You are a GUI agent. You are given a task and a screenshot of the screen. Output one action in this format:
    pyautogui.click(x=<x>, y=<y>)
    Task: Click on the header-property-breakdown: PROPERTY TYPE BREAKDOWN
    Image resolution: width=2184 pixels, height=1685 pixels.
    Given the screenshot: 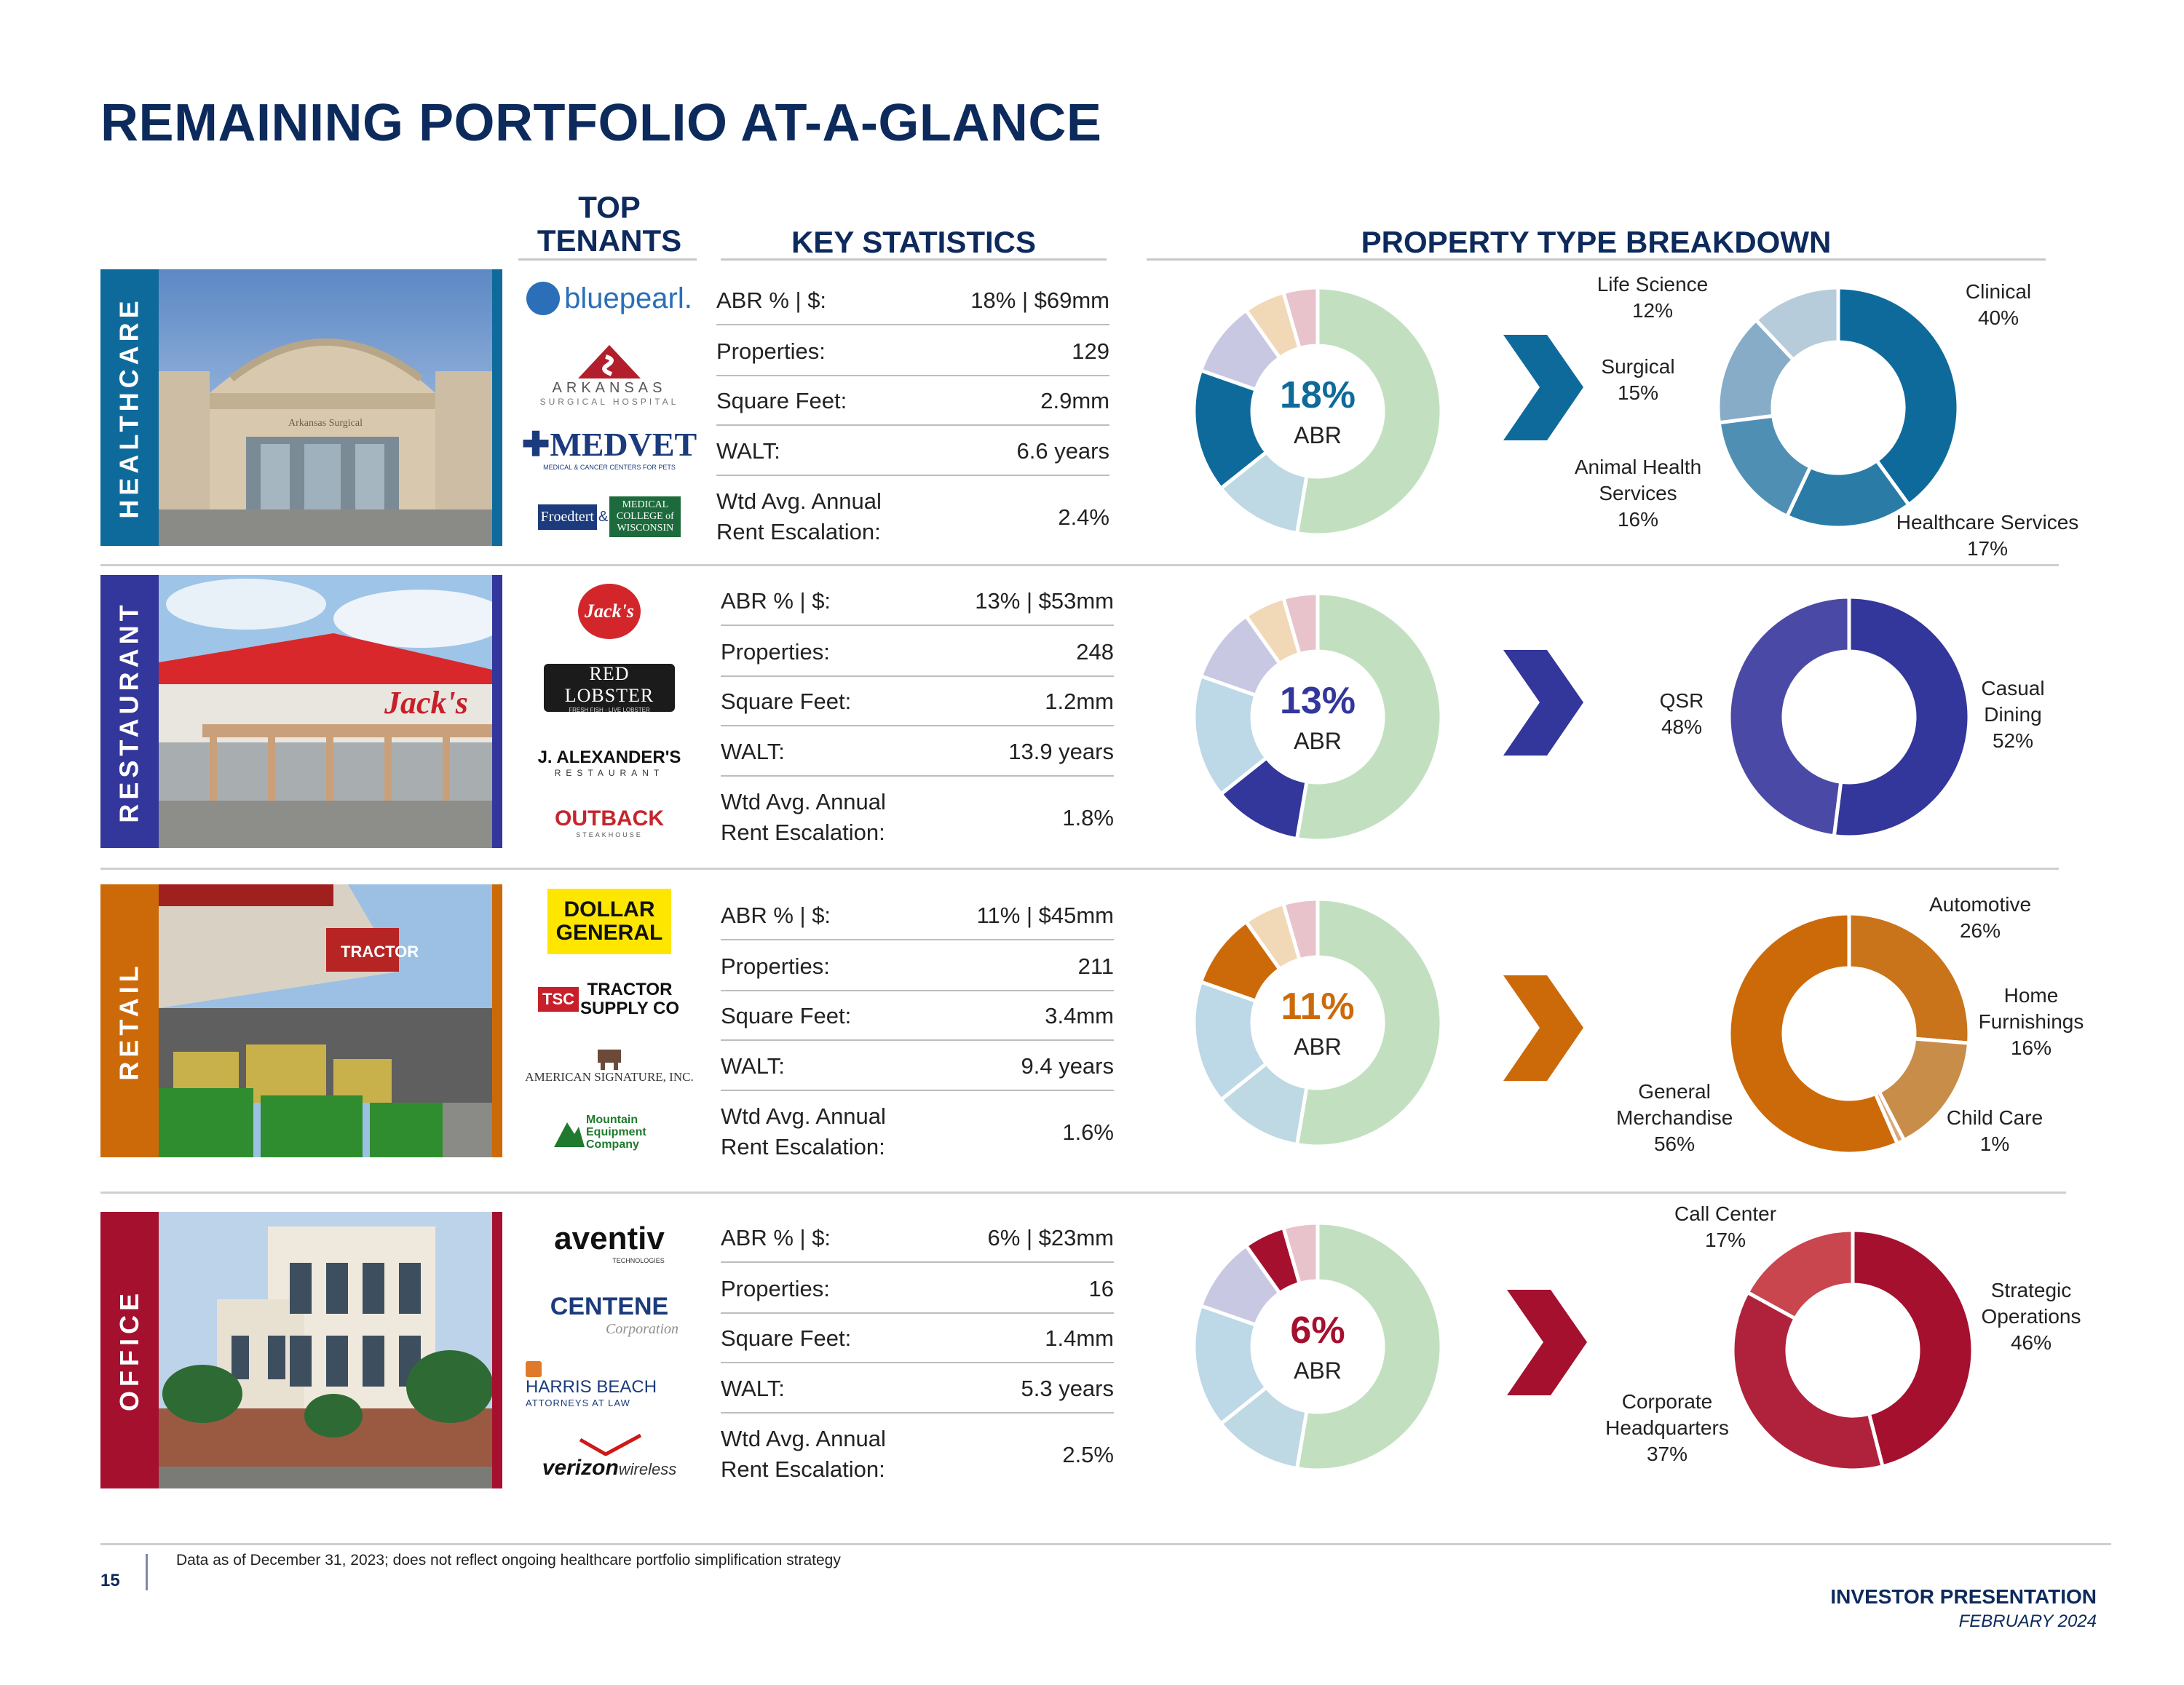 What is the action you would take?
    pyautogui.click(x=1596, y=242)
    